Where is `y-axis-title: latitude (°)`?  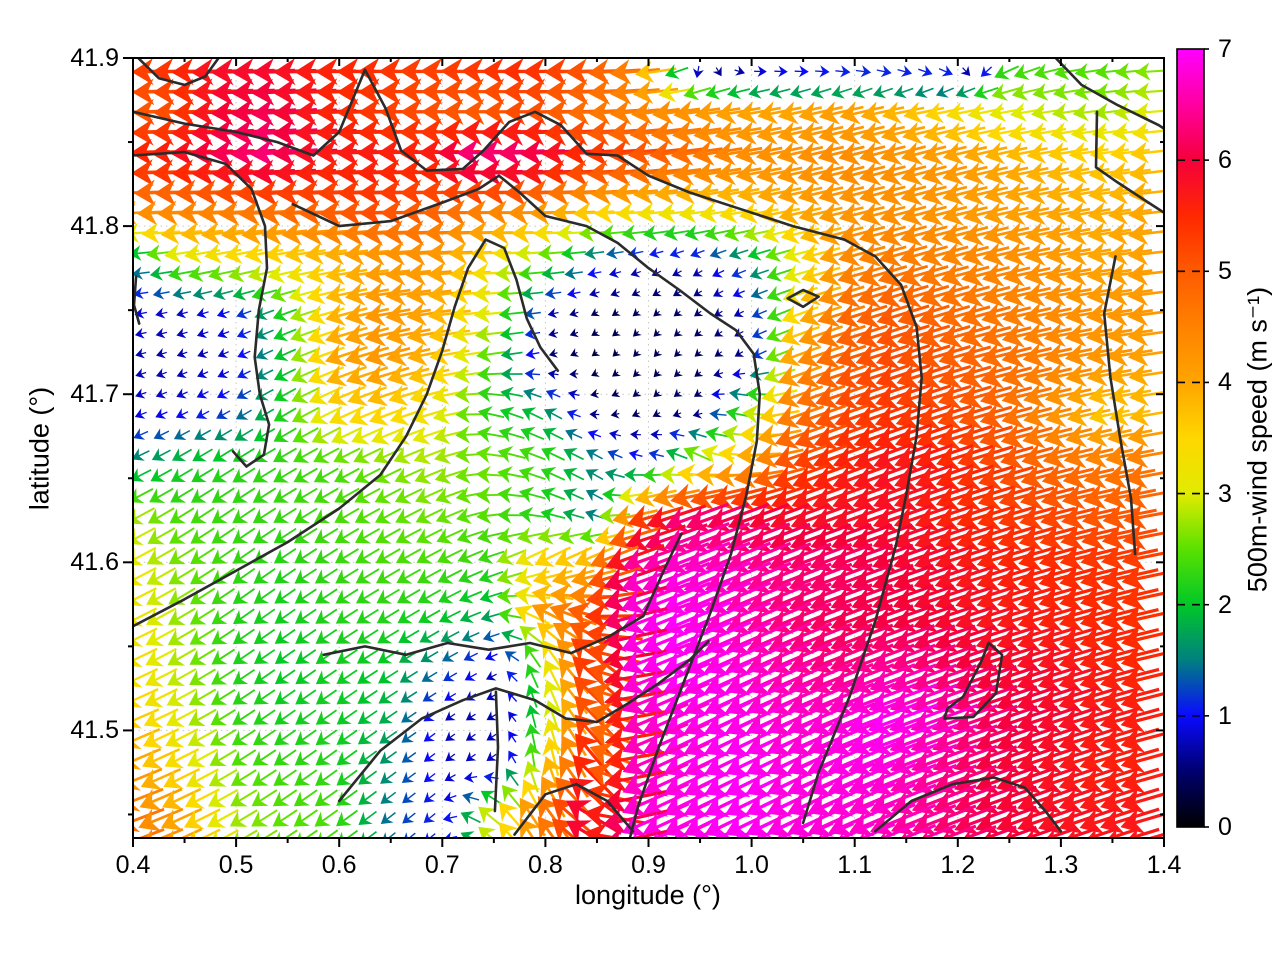
y-axis-title: latitude (°) is located at coordinates (39, 448).